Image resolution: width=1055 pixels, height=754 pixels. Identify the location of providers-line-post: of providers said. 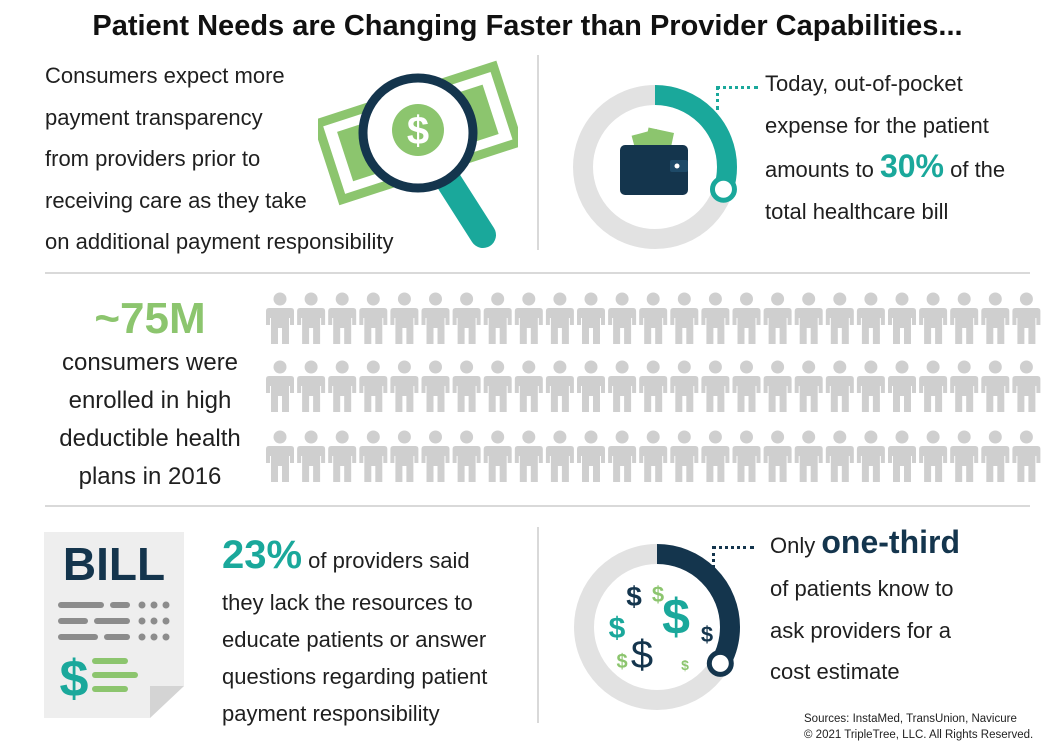
(386, 560).